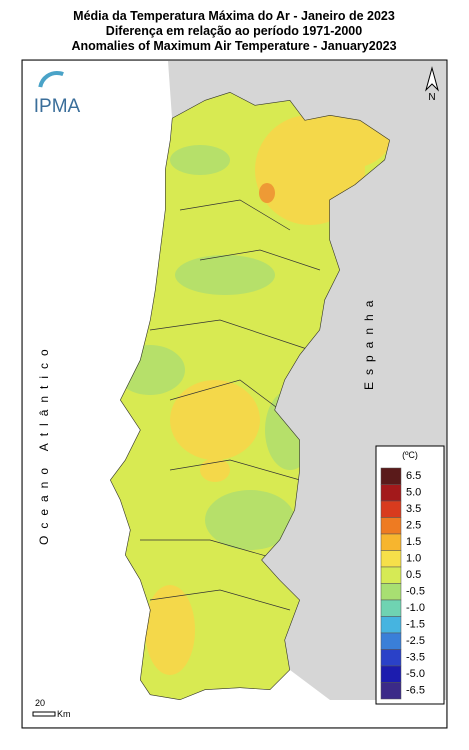  What do you see at coordinates (57, 106) in the screenshot?
I see `logo: IPMA` at bounding box center [57, 106].